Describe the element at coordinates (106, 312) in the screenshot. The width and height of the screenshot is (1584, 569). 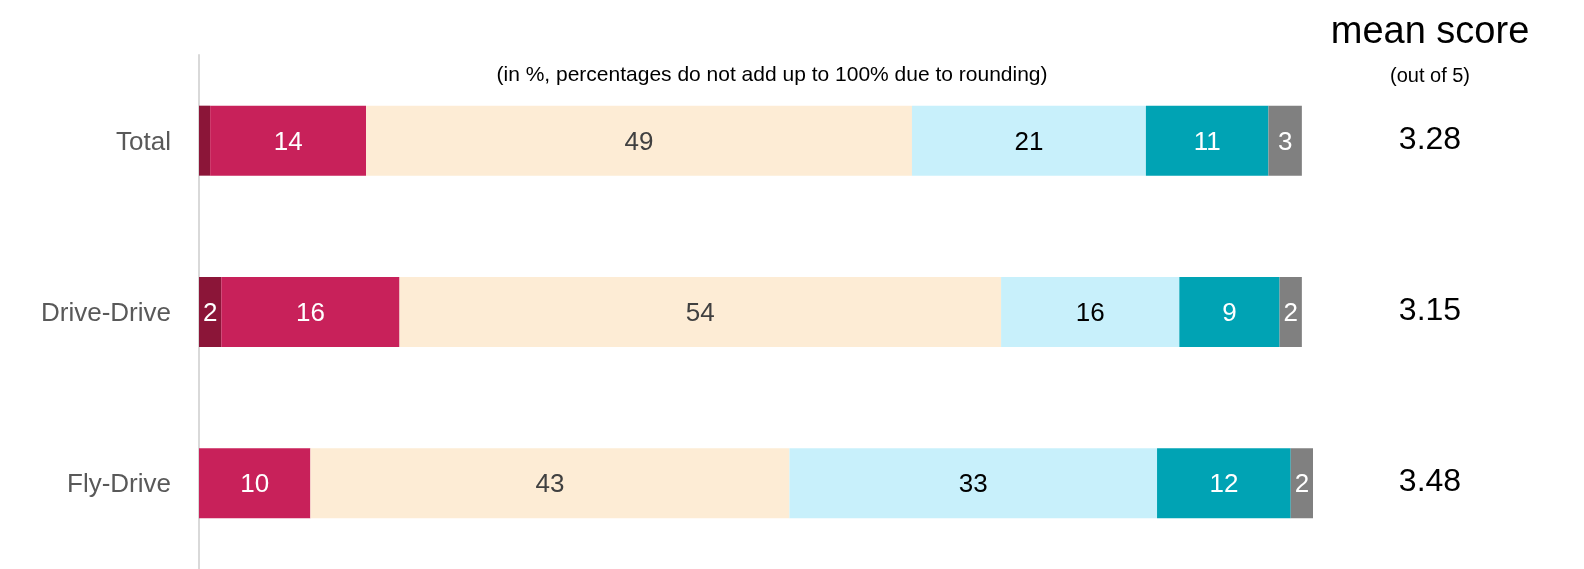
I see `y-tick-label: Drive-Drive` at that location.